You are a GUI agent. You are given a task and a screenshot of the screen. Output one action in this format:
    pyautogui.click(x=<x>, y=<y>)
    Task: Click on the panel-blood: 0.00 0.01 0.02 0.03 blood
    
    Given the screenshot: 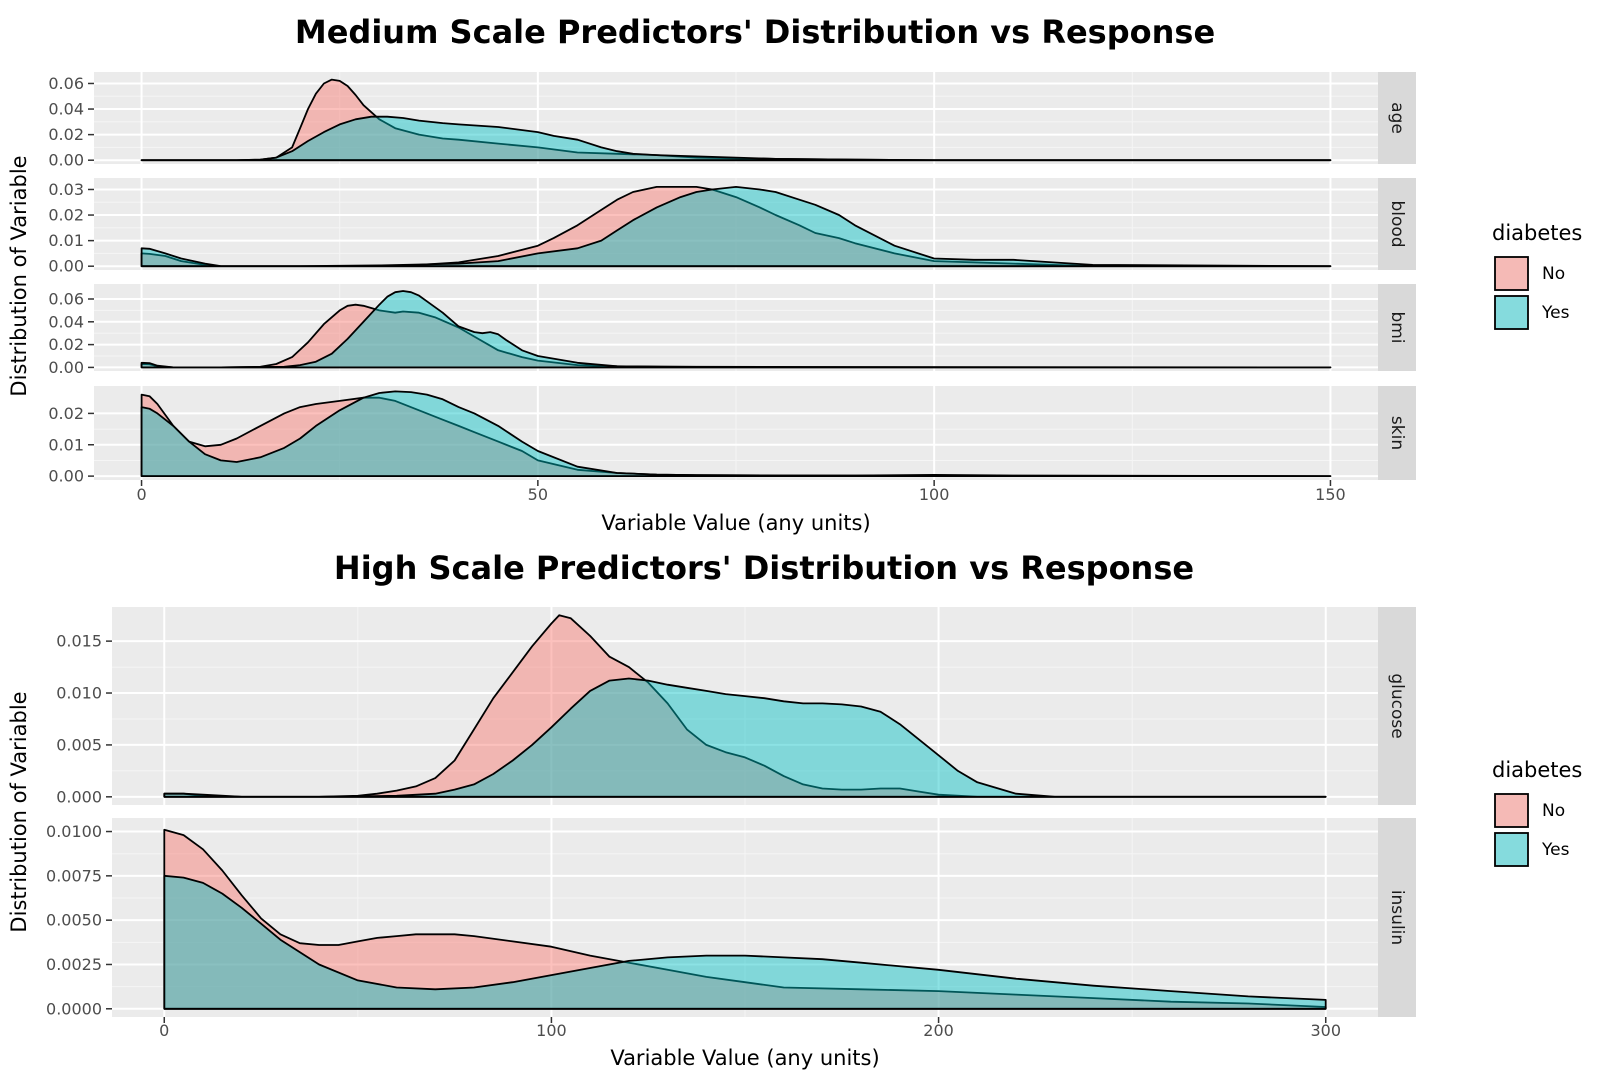 What is the action you would take?
    pyautogui.click(x=732, y=227)
    